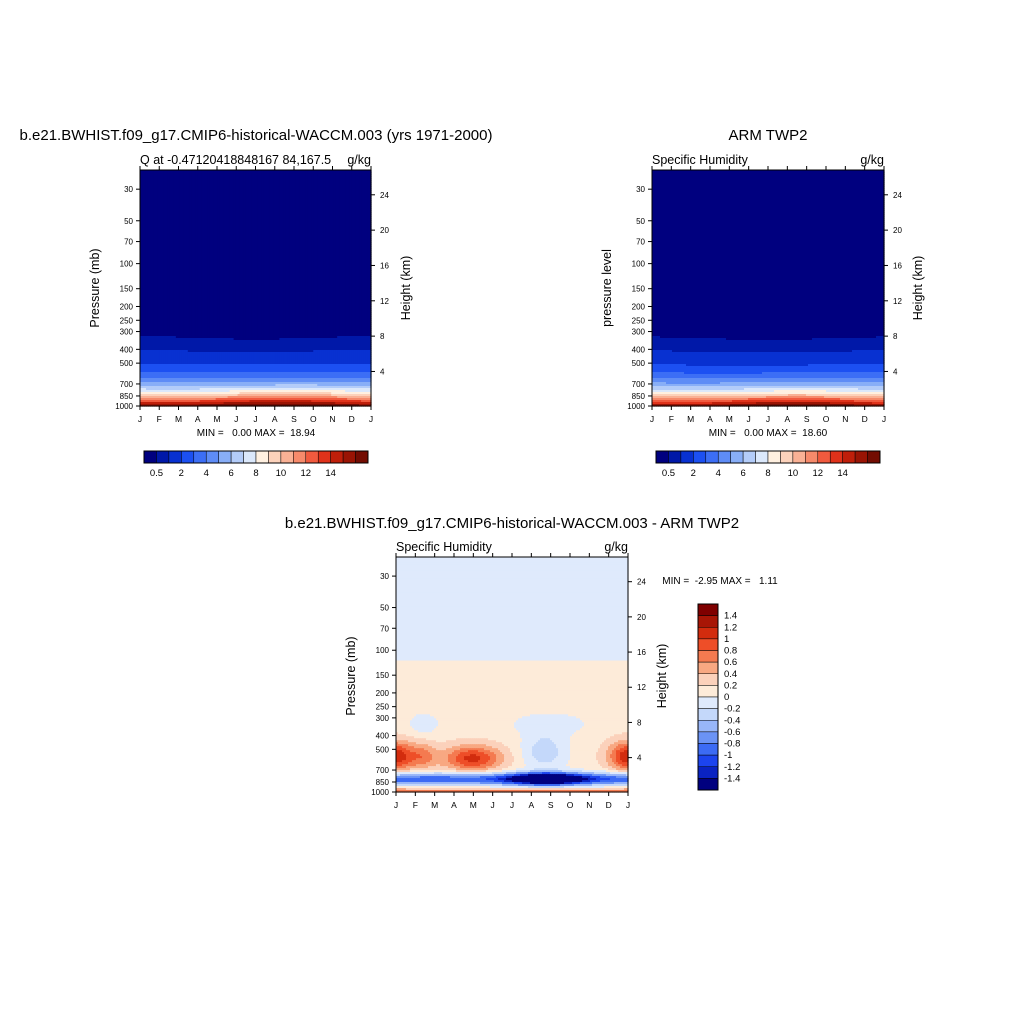 This screenshot has width=1024, height=1024. I want to click on plot-area, so click(256, 288).